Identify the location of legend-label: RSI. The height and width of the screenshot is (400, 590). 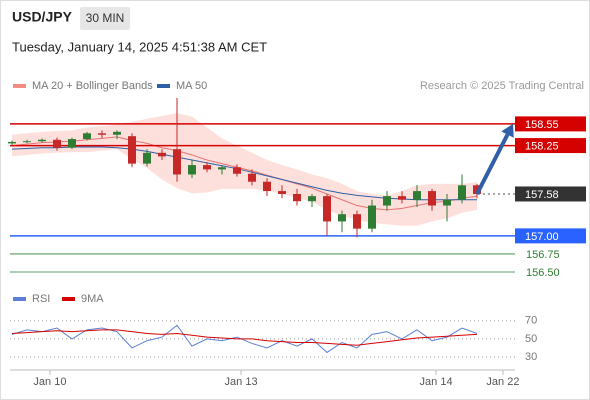
(41, 299).